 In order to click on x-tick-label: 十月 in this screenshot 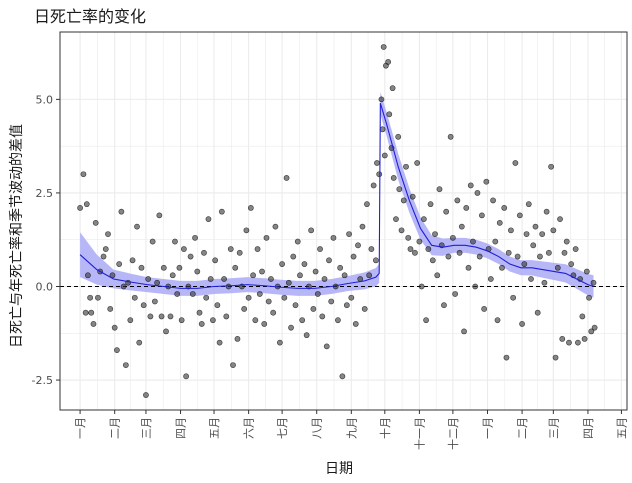, I will do `click(385, 428)`.